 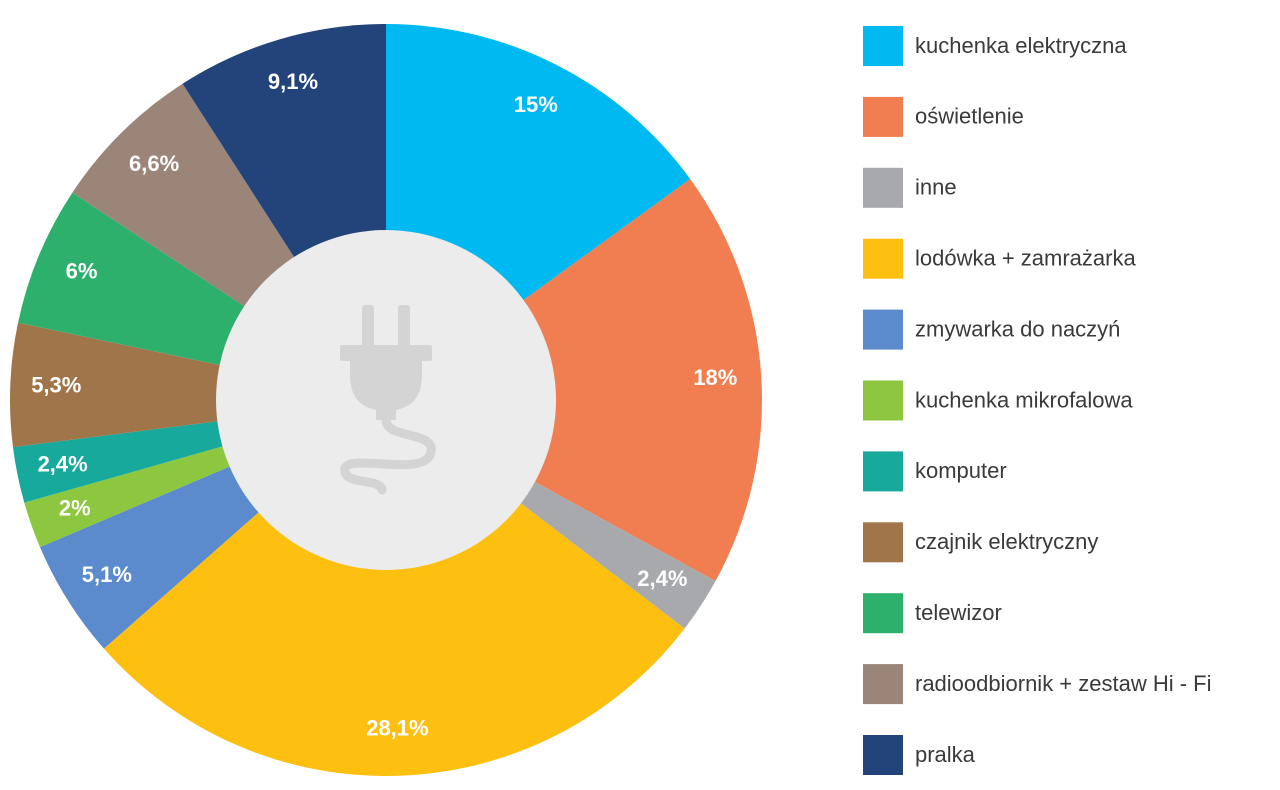 I want to click on legend-label: radioodbiornik + zestaw Hi - Fi, so click(x=1063, y=683).